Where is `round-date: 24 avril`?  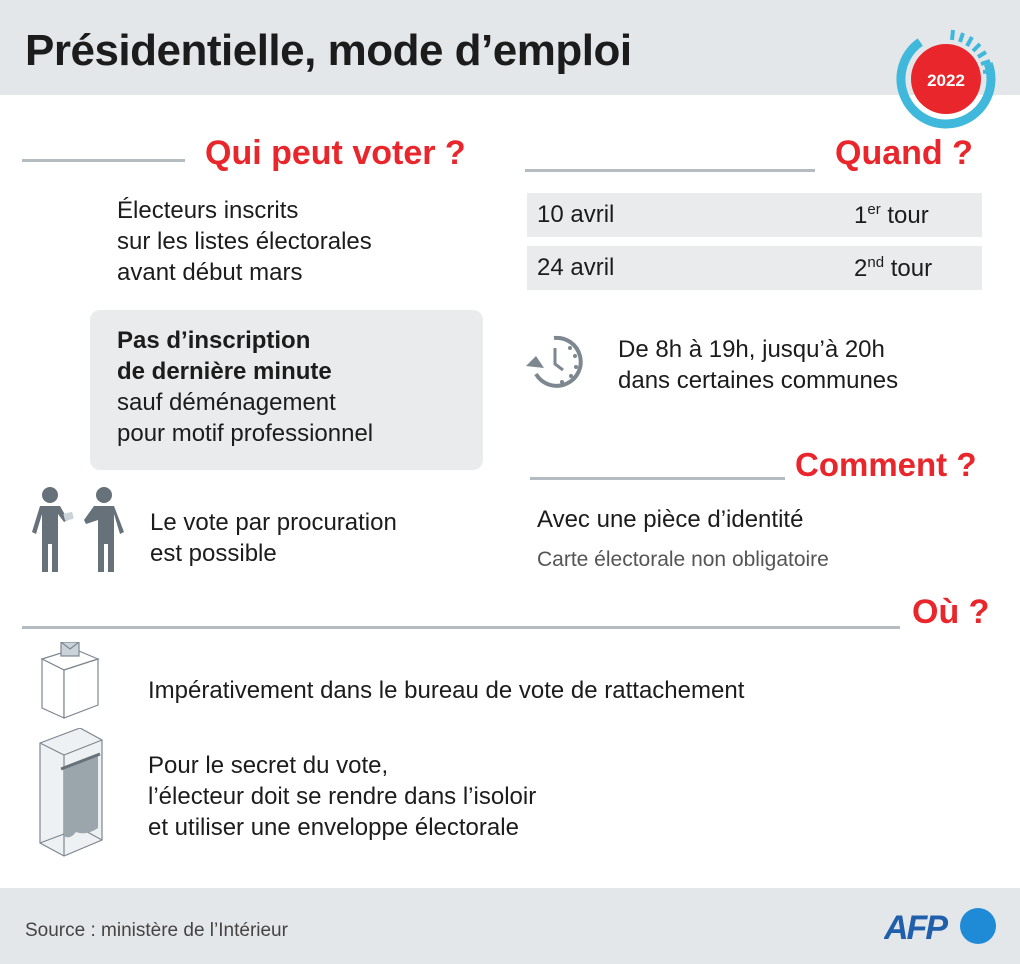 round-date: 24 avril is located at coordinates (576, 267).